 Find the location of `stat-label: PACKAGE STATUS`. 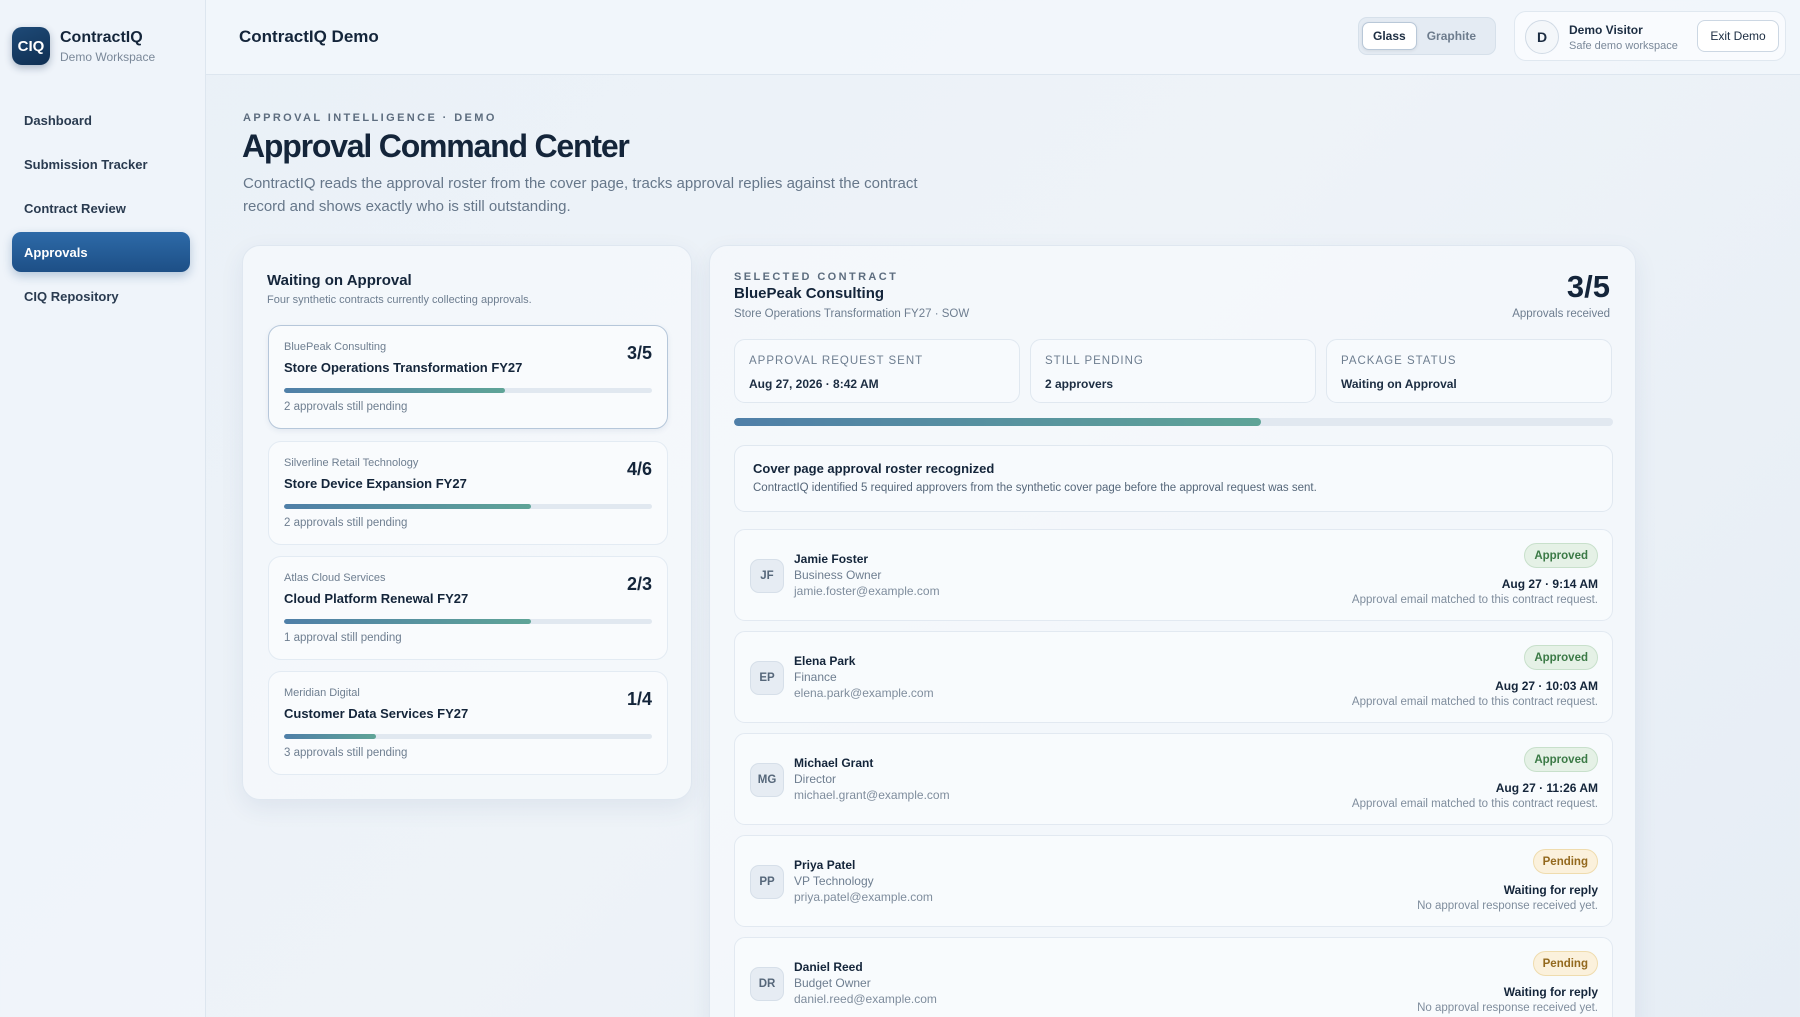

stat-label: PACKAGE STATUS is located at coordinates (1399, 361).